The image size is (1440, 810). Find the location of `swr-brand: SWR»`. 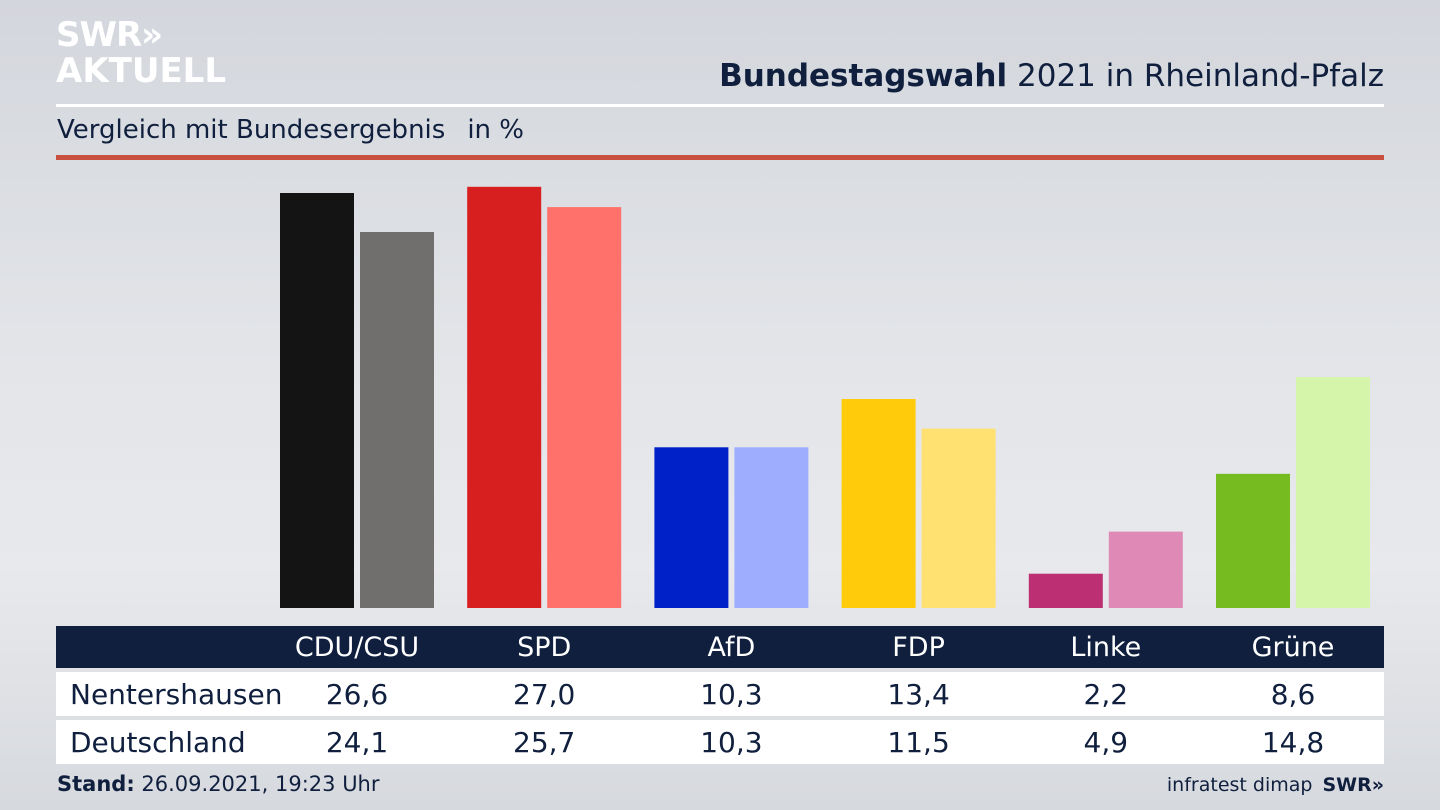

swr-brand: SWR» is located at coordinates (1353, 785).